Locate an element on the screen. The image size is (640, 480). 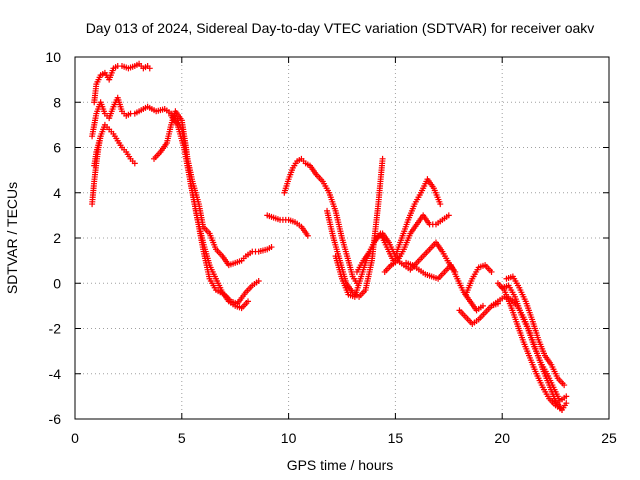
x-tick-label: 0 is located at coordinates (75, 438).